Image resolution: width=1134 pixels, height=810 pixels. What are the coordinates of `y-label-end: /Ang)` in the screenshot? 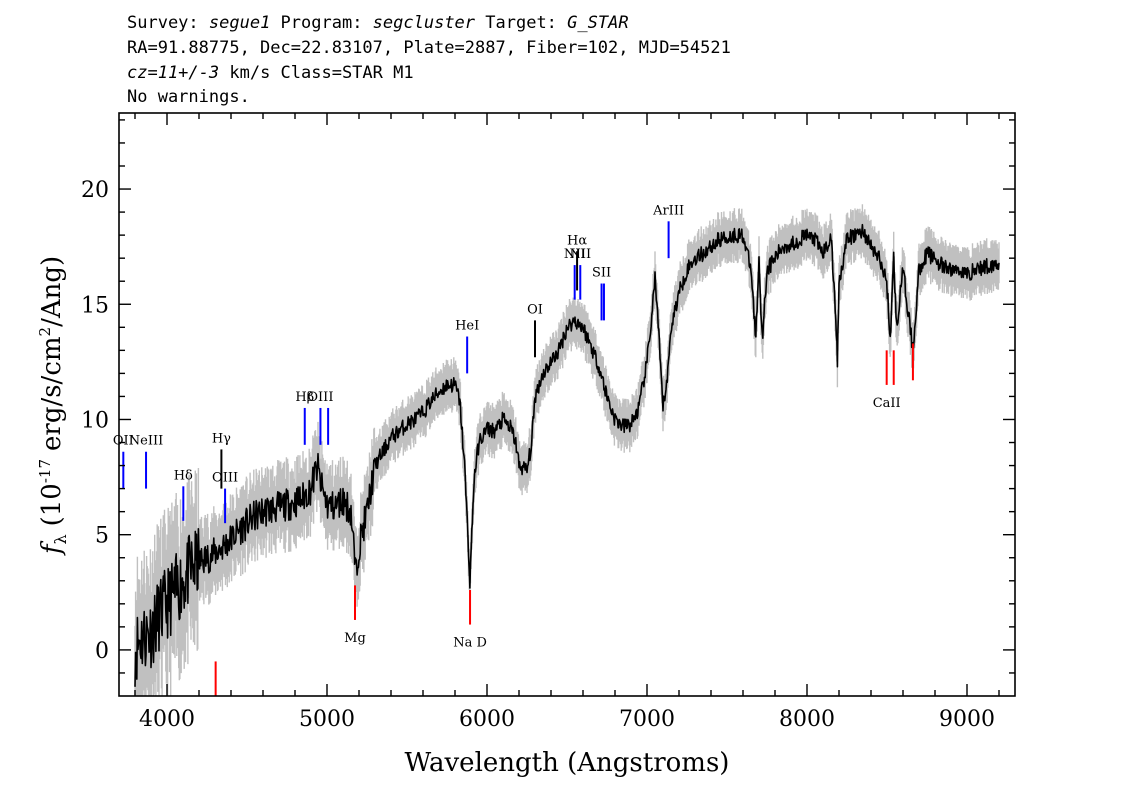 It's located at (52, 291).